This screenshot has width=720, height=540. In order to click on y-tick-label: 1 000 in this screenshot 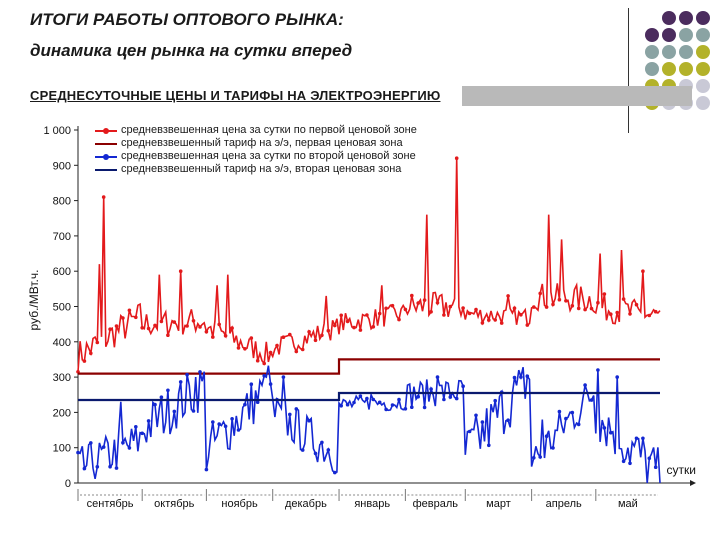, I will do `click(57, 131)`.